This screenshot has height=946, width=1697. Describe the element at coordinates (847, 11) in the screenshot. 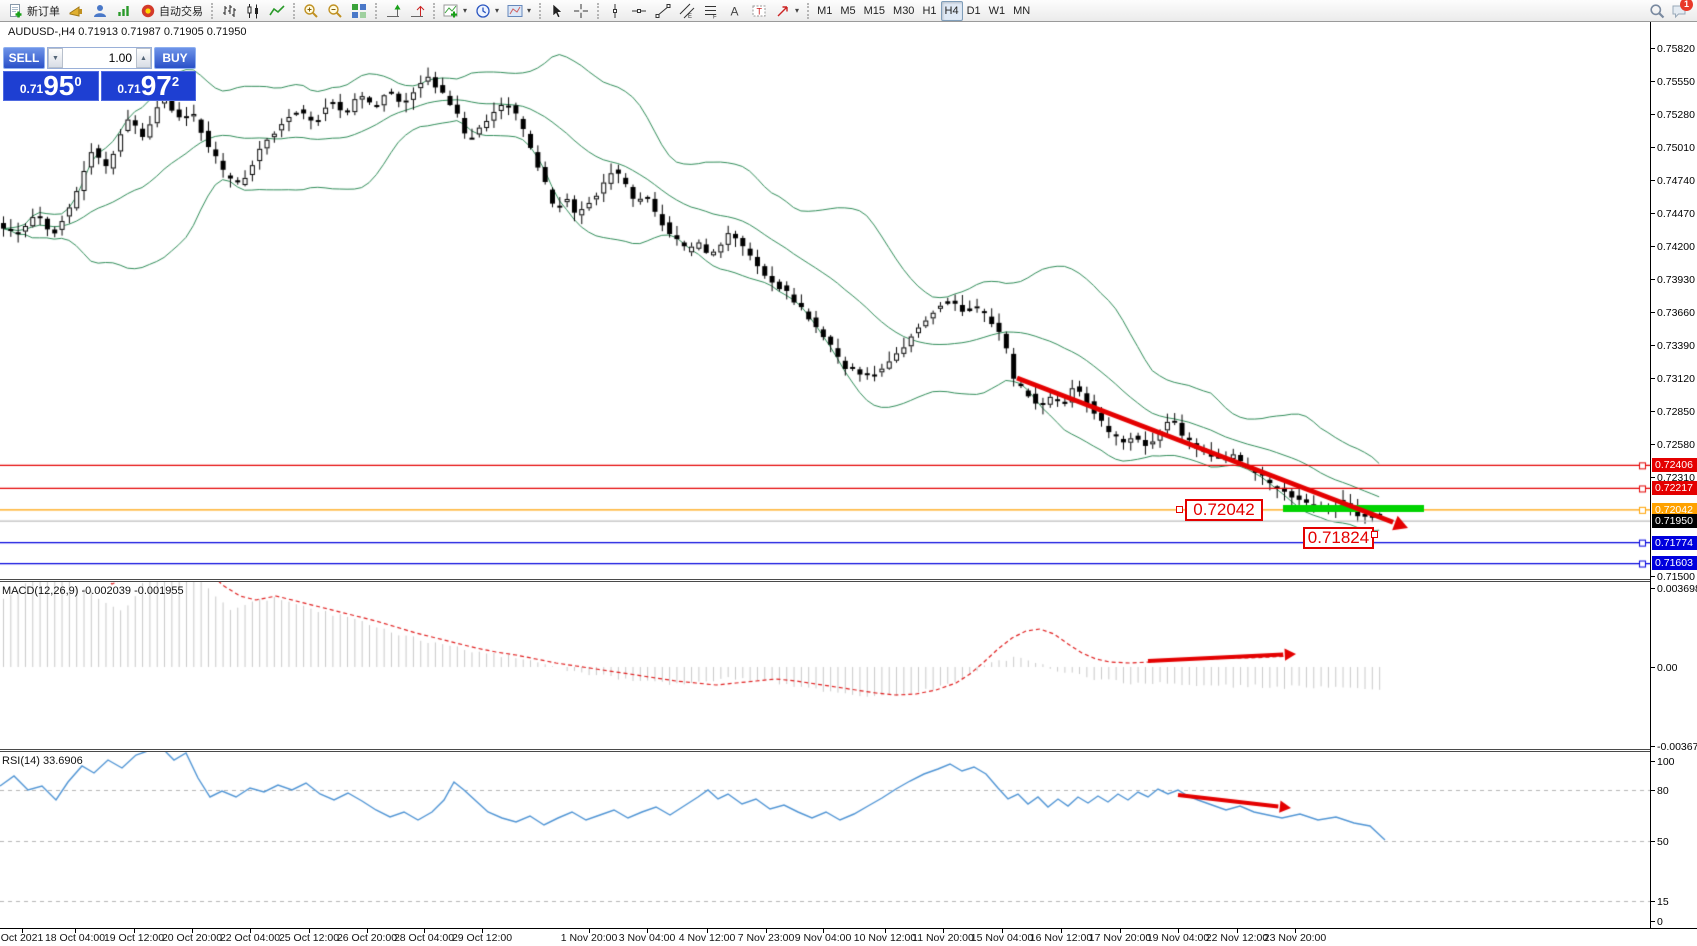

I see `tf-m5-button: M5` at that location.